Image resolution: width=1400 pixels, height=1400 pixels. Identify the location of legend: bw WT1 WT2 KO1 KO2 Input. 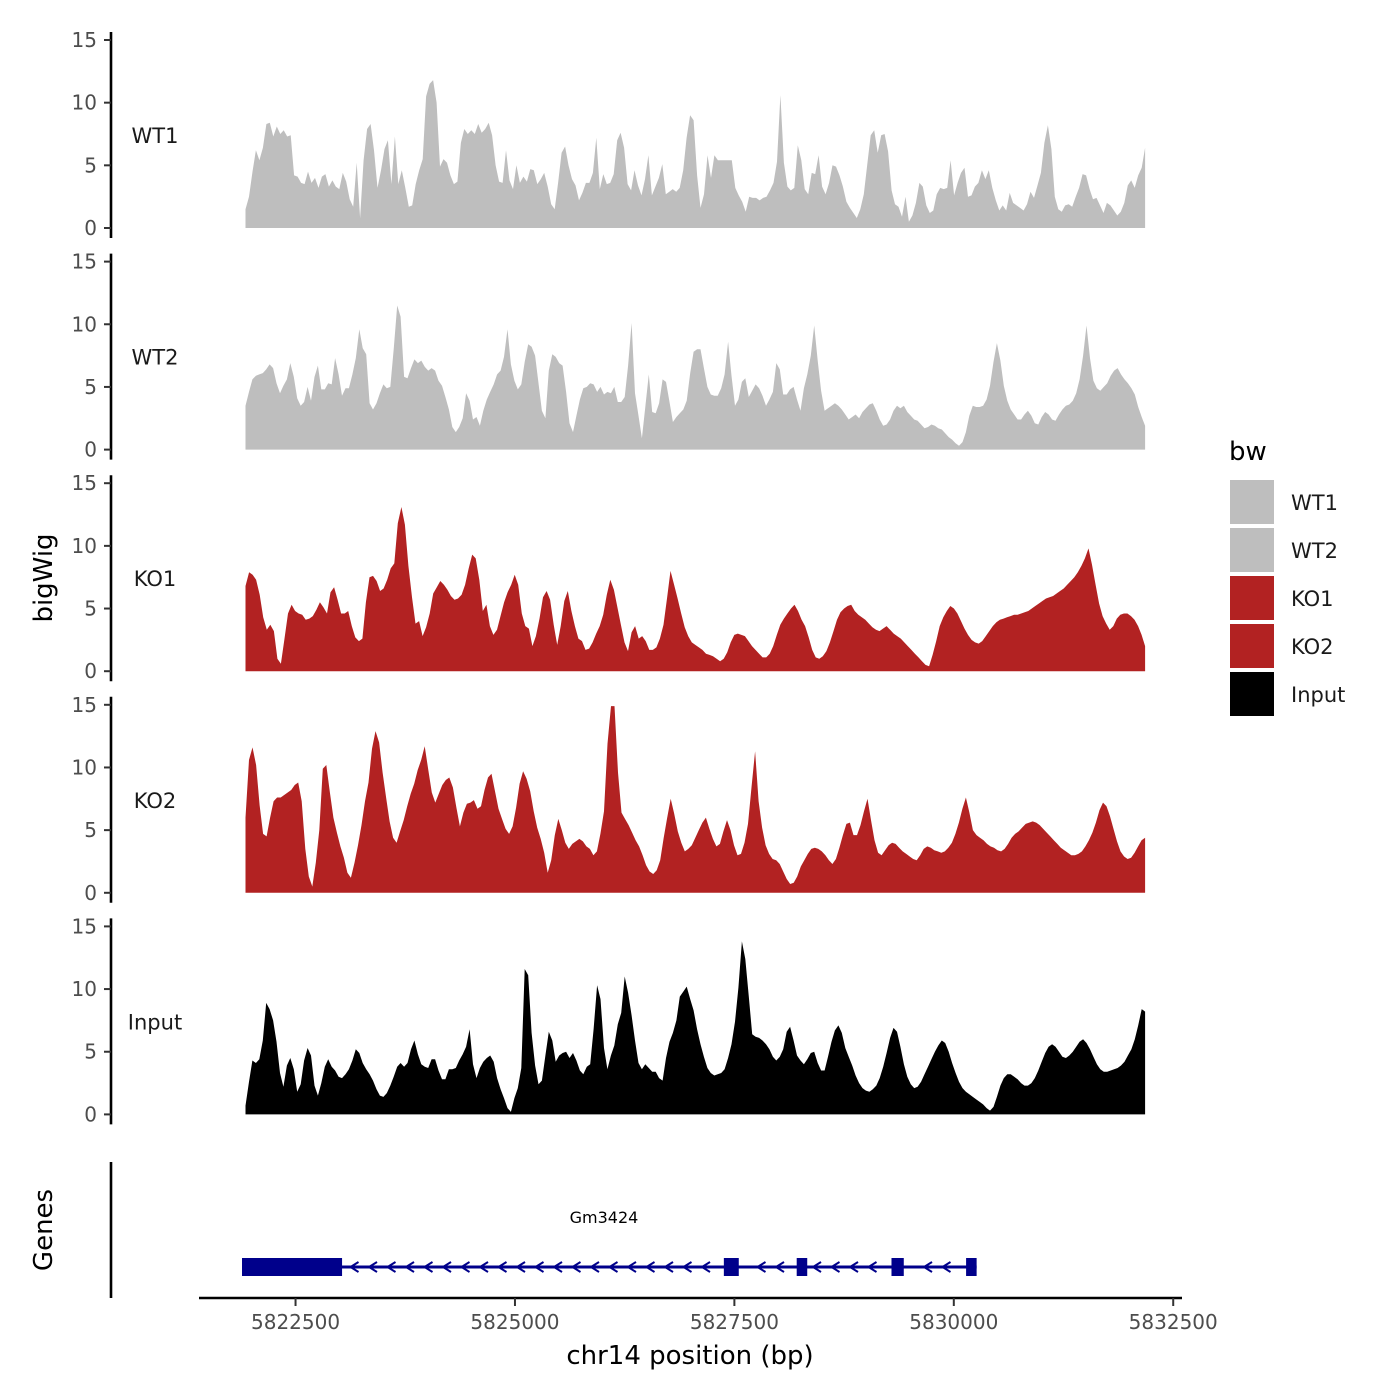
(1287, 576).